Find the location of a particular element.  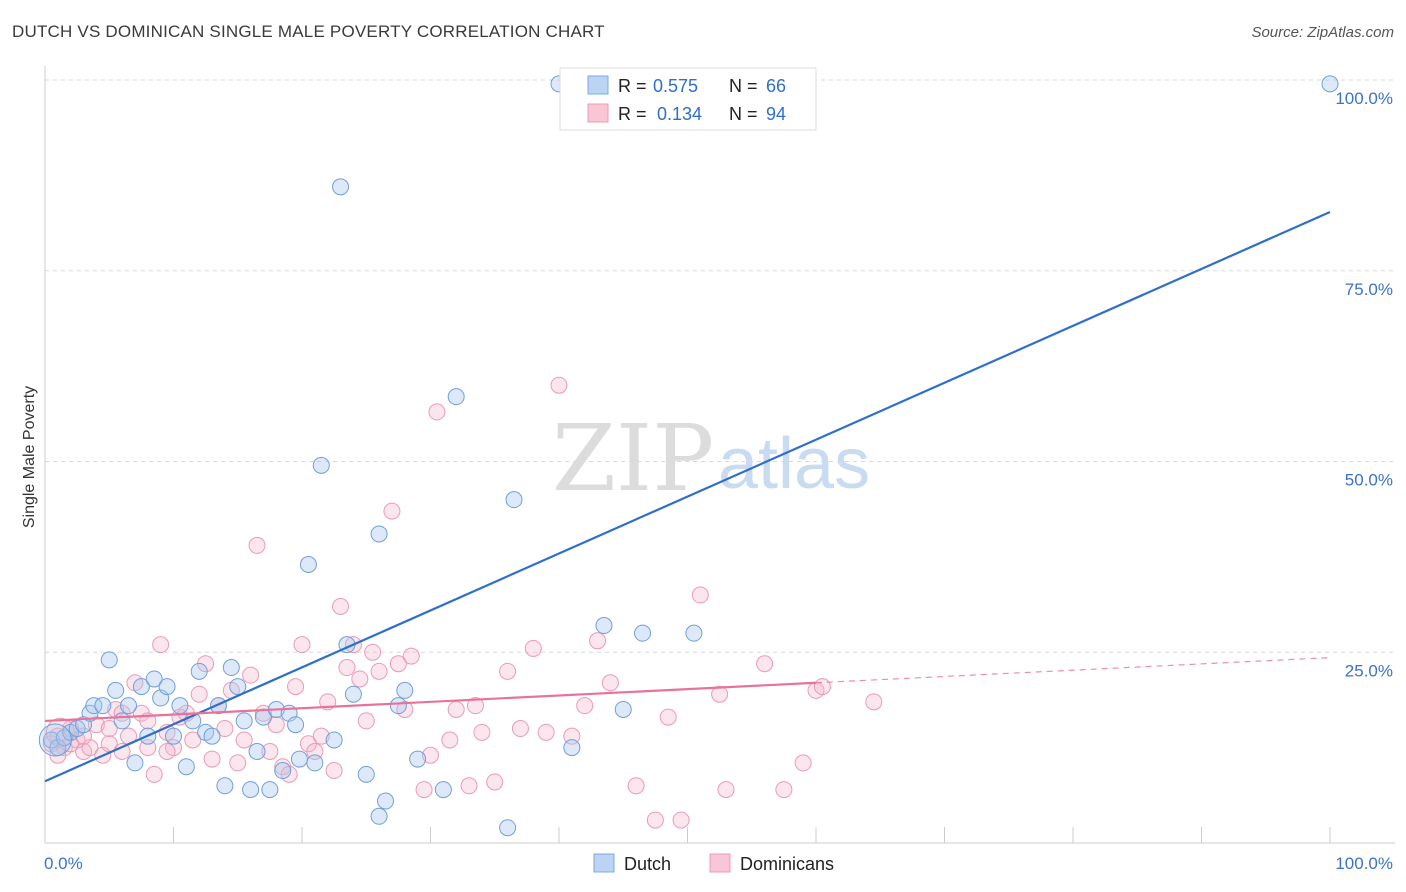

bottom-legend-swatch-dominicans is located at coordinates (720, 863).